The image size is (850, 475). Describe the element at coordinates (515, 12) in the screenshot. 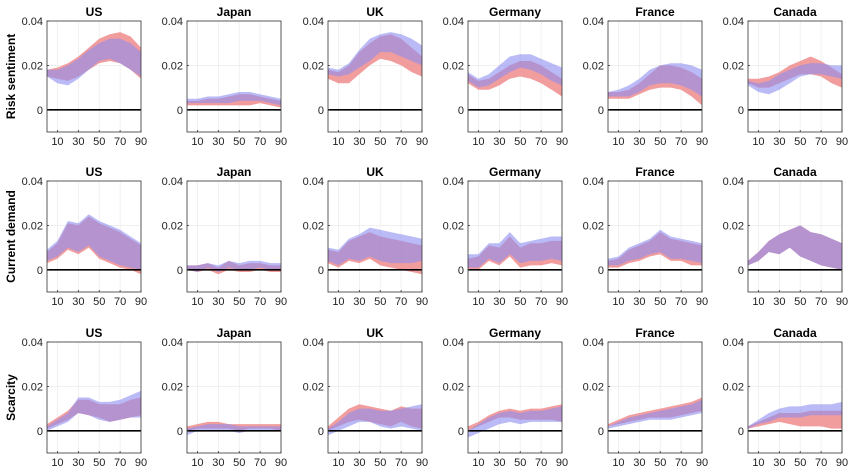

I see `panel-title: Germany` at that location.